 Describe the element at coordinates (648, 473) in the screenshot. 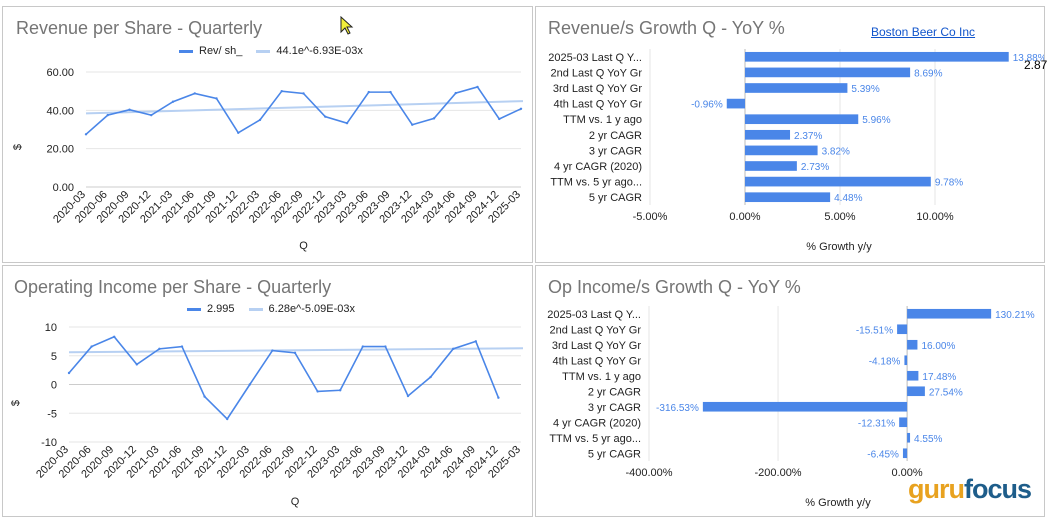

I see `x-tick-label: -400.00%` at that location.